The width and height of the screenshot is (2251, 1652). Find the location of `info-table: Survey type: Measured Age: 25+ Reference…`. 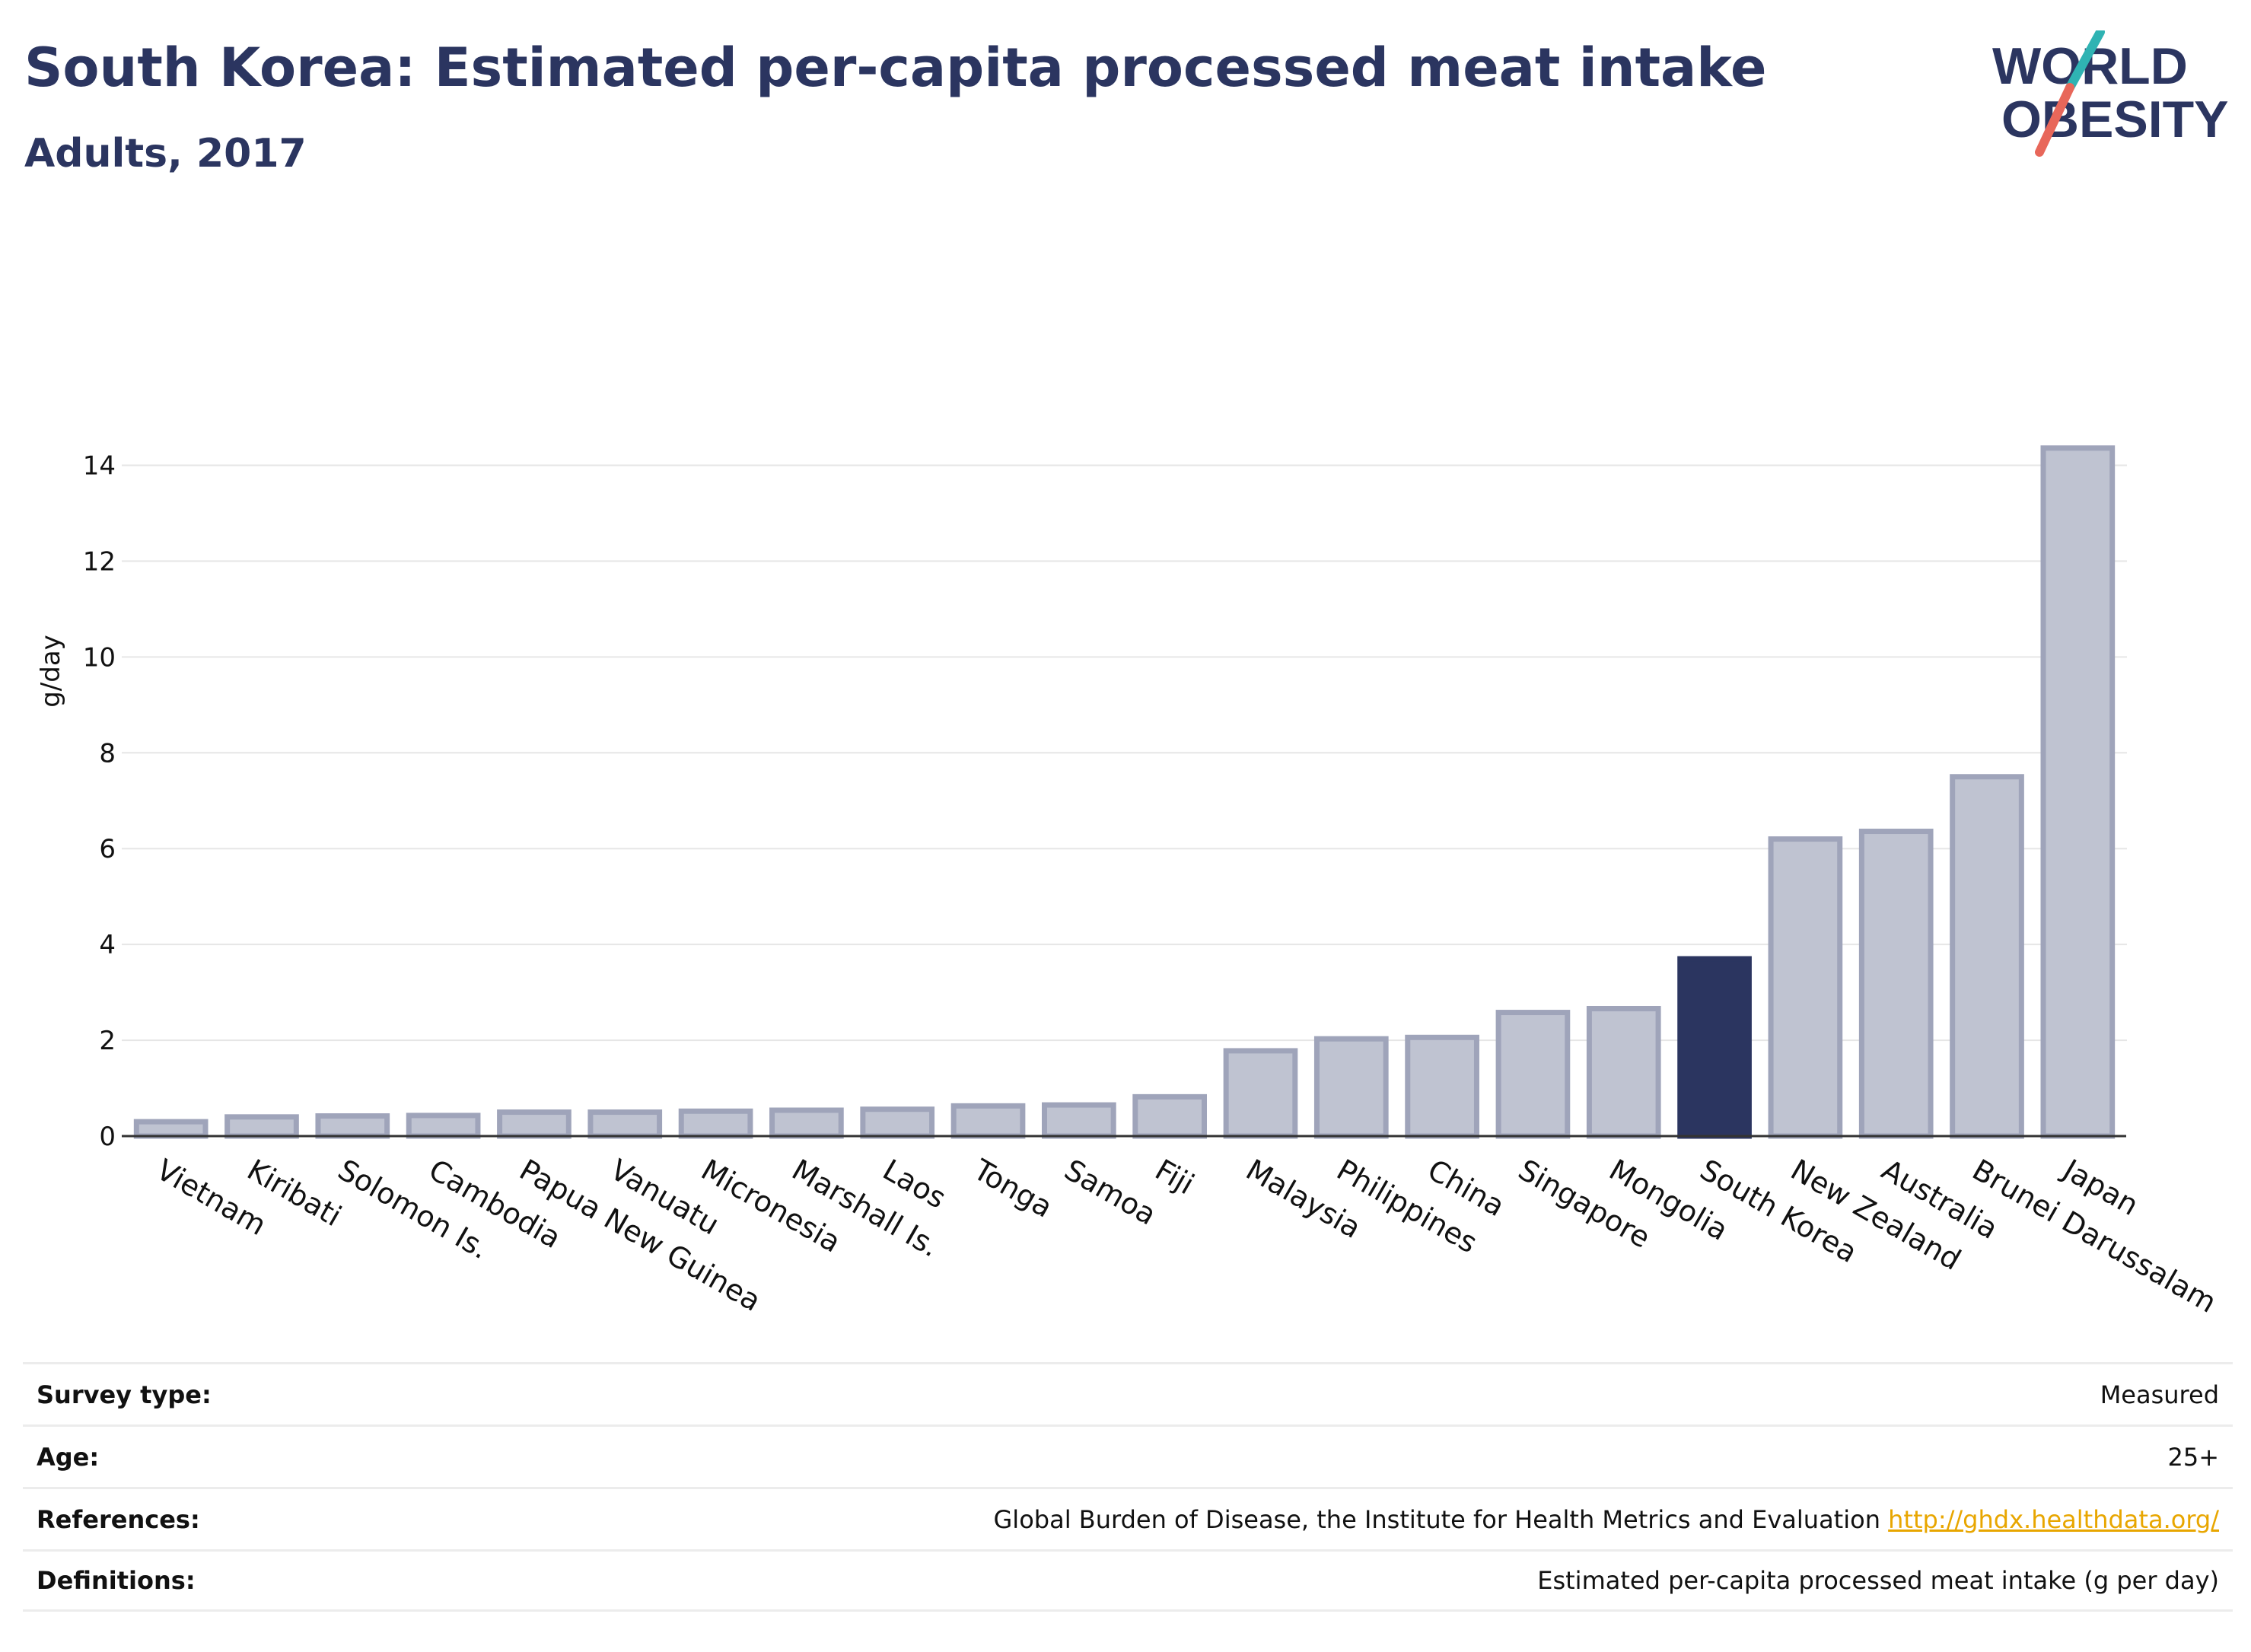

info-table: Survey type: Measured Age: 25+ Reference… is located at coordinates (1128, 1487).